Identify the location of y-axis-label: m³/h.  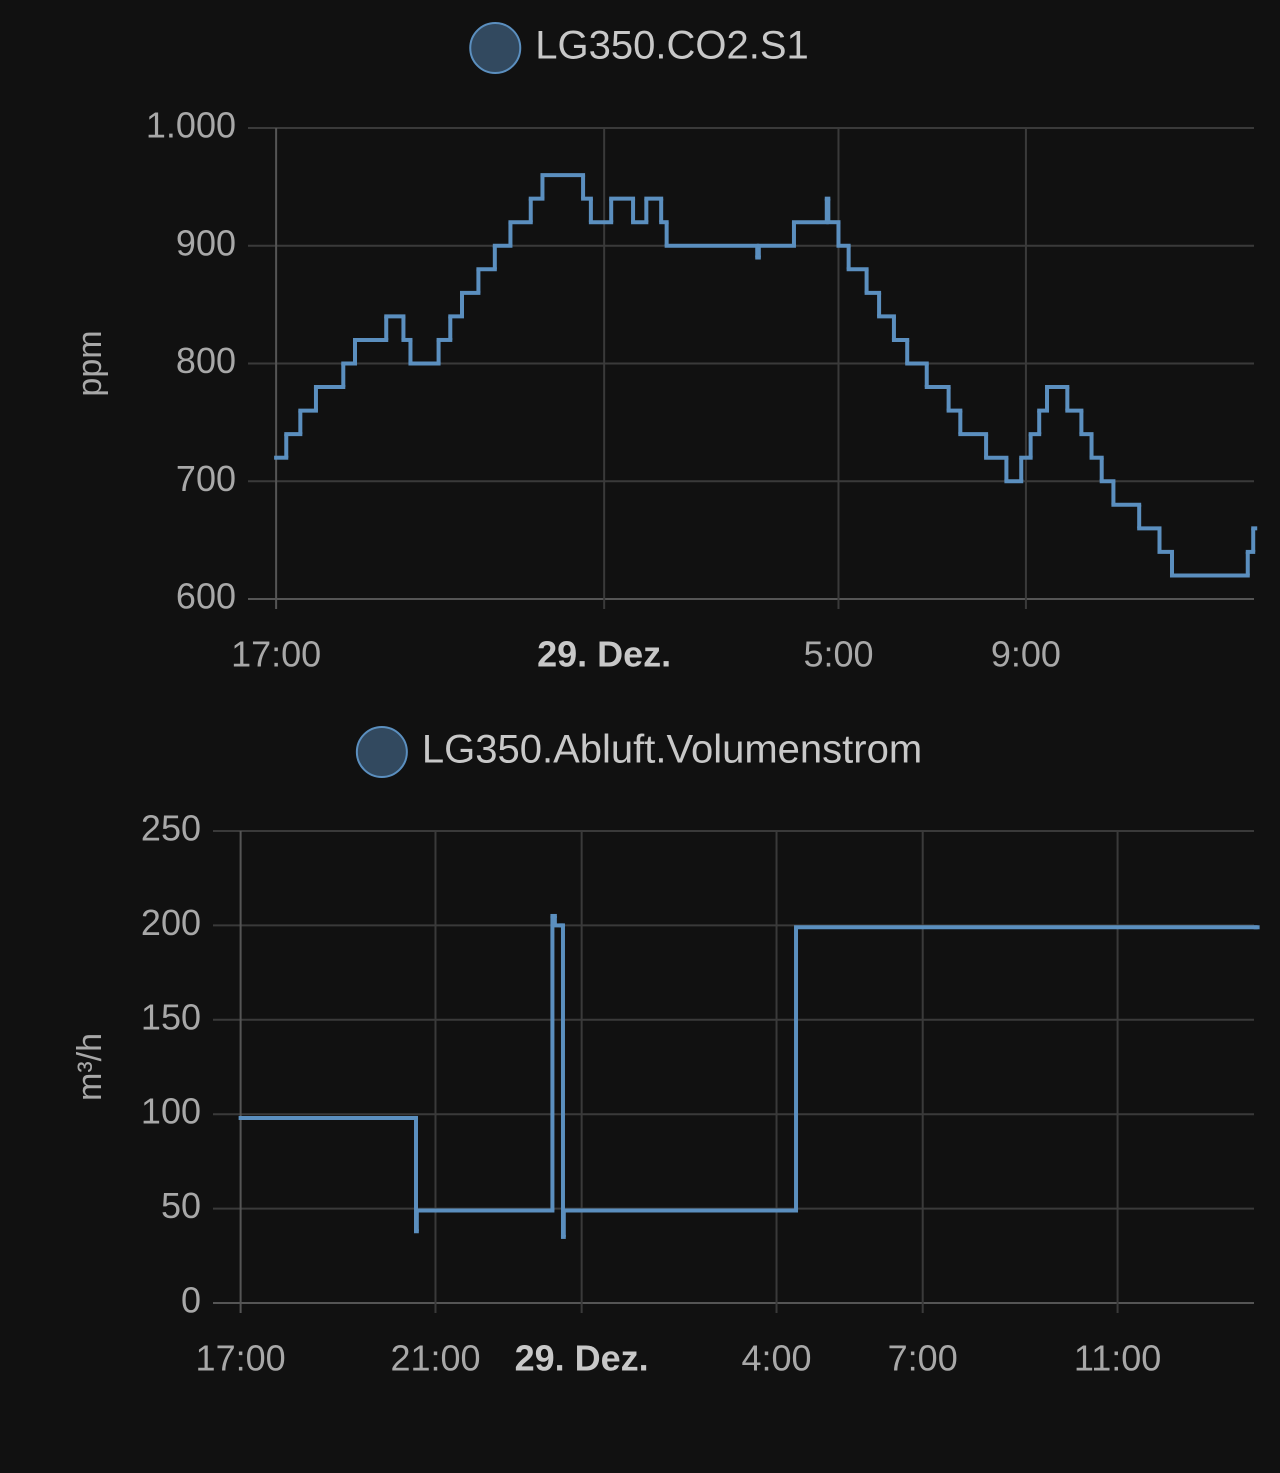
(90, 1067).